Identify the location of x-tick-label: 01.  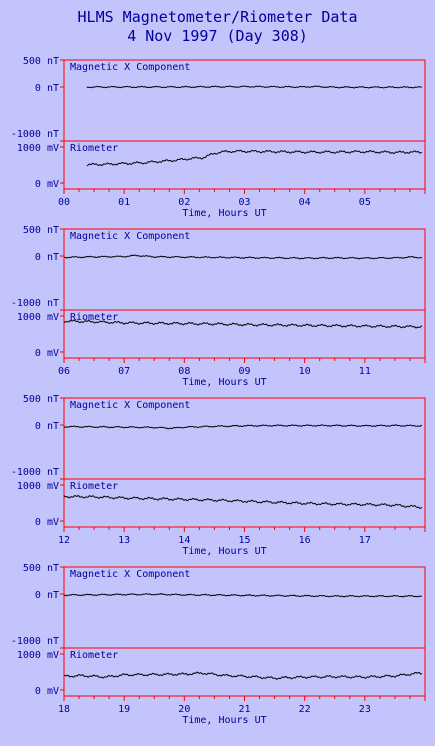
(124, 202).